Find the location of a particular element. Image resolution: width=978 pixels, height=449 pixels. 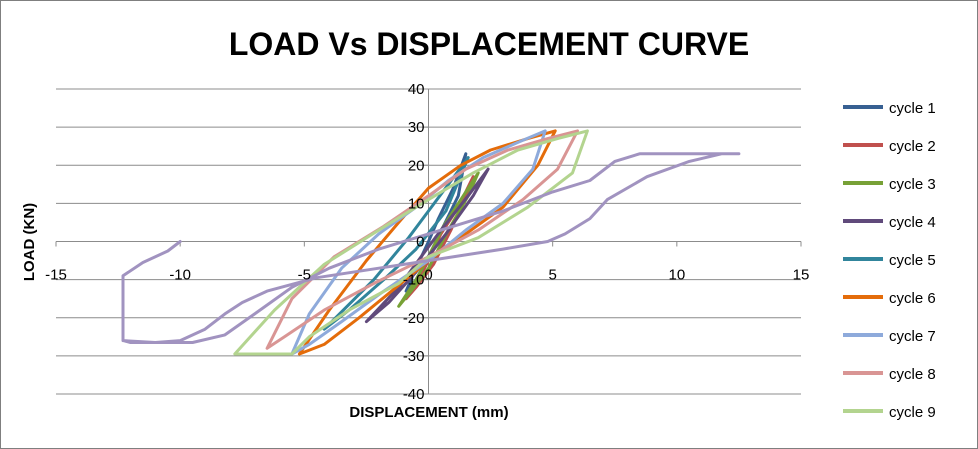

x-tick-label: 10 is located at coordinates (676, 275).